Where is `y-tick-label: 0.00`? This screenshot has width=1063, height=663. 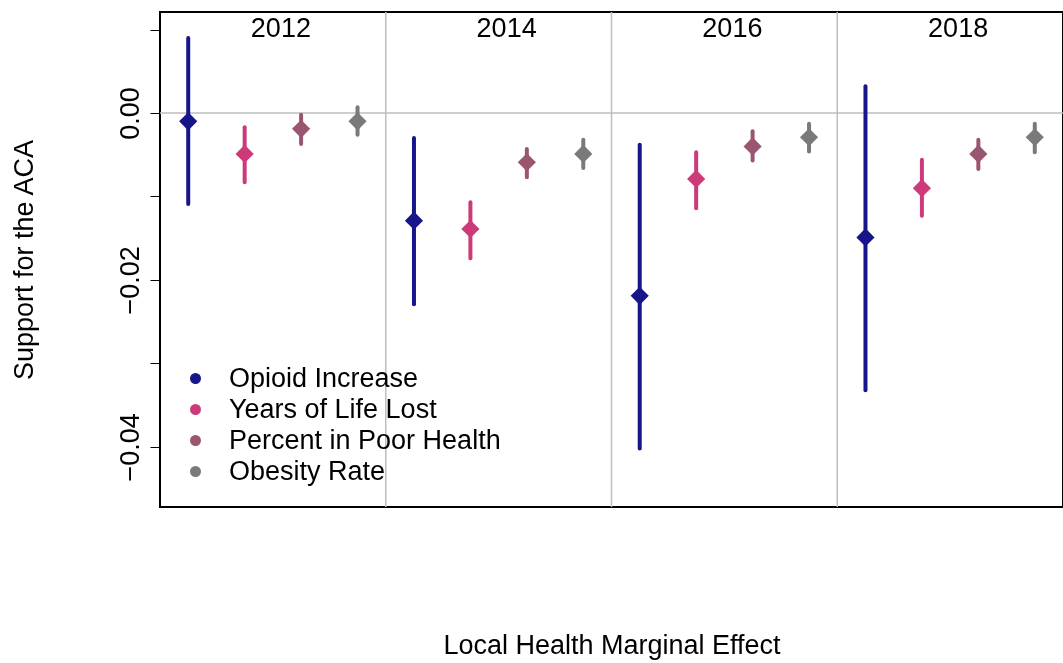
y-tick-label: 0.00 is located at coordinates (129, 113).